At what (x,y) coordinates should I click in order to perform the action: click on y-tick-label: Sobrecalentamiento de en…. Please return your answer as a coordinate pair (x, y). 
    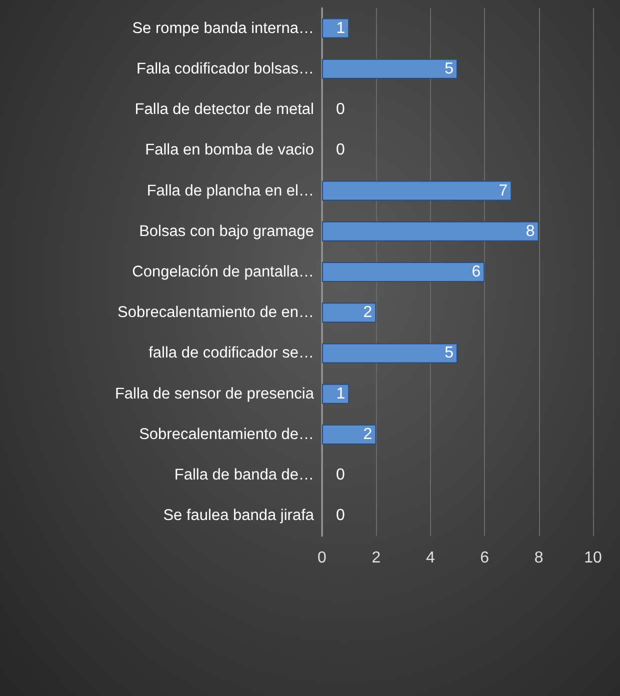
    Looking at the image, I should click on (216, 313).